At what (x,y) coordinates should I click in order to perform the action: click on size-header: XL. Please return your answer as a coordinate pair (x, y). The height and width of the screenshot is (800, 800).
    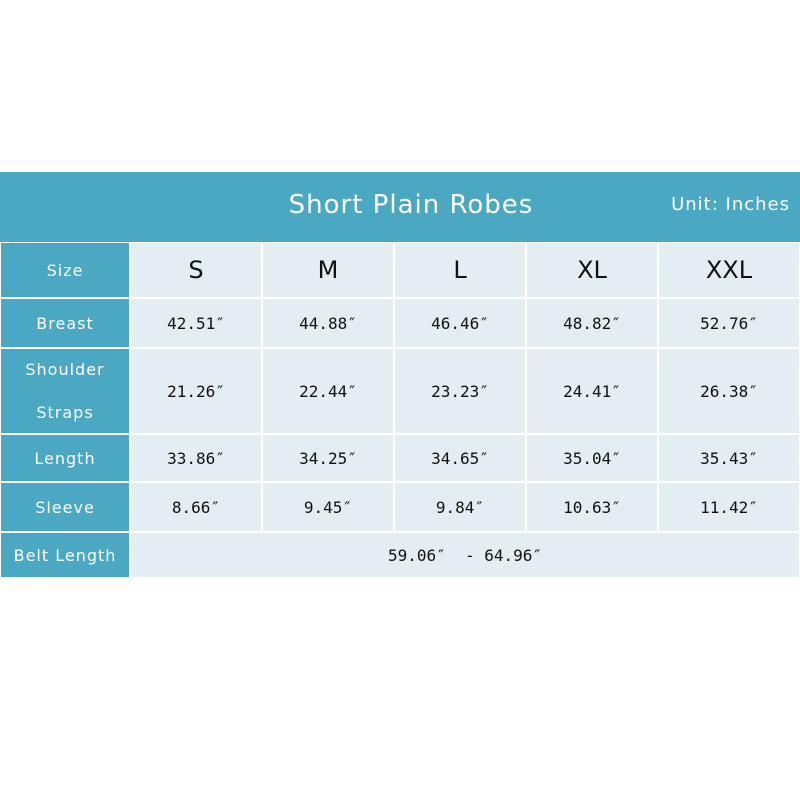
    Looking at the image, I should click on (592, 270).